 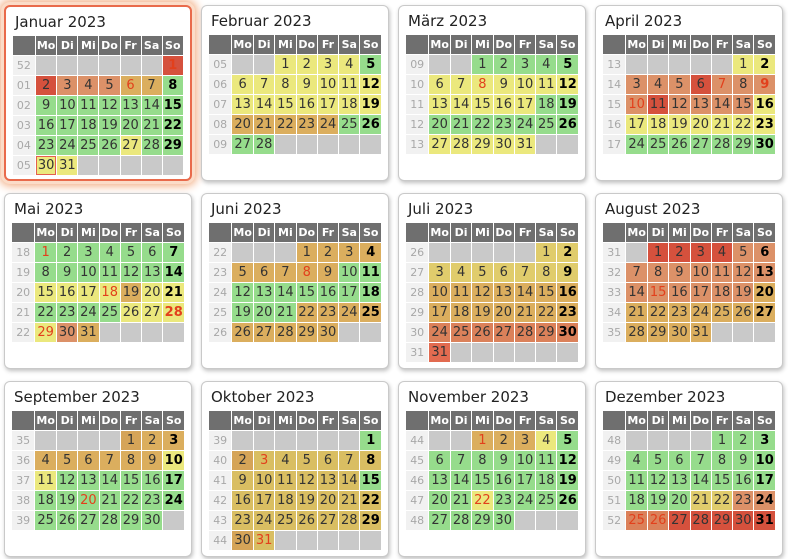 What do you see at coordinates (567, 500) in the screenshot?
I see `day-cell: 26` at bounding box center [567, 500].